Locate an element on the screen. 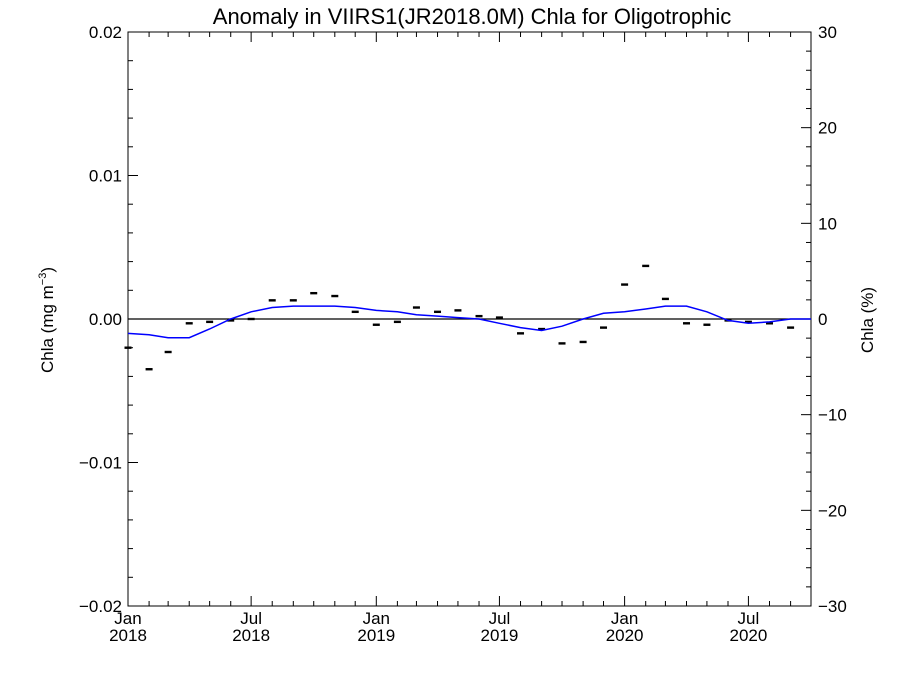  series-layer is located at coordinates (467, 317).